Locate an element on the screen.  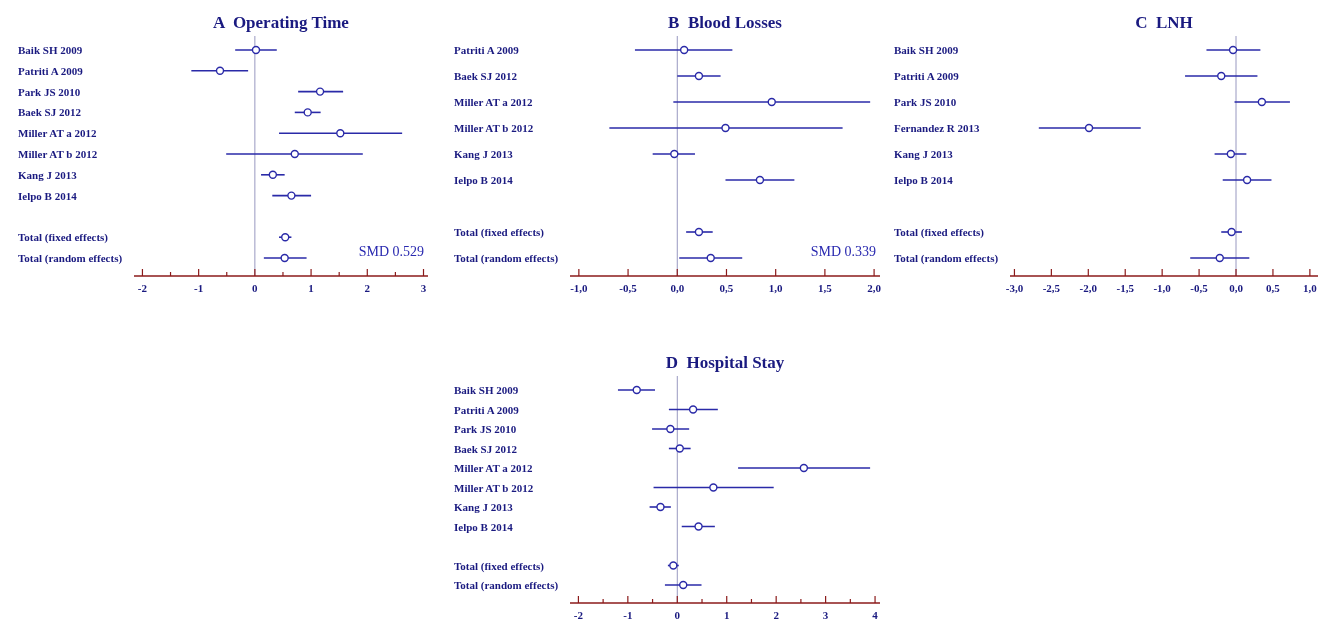
chart-title: C LNH is located at coordinates (1164, 22).